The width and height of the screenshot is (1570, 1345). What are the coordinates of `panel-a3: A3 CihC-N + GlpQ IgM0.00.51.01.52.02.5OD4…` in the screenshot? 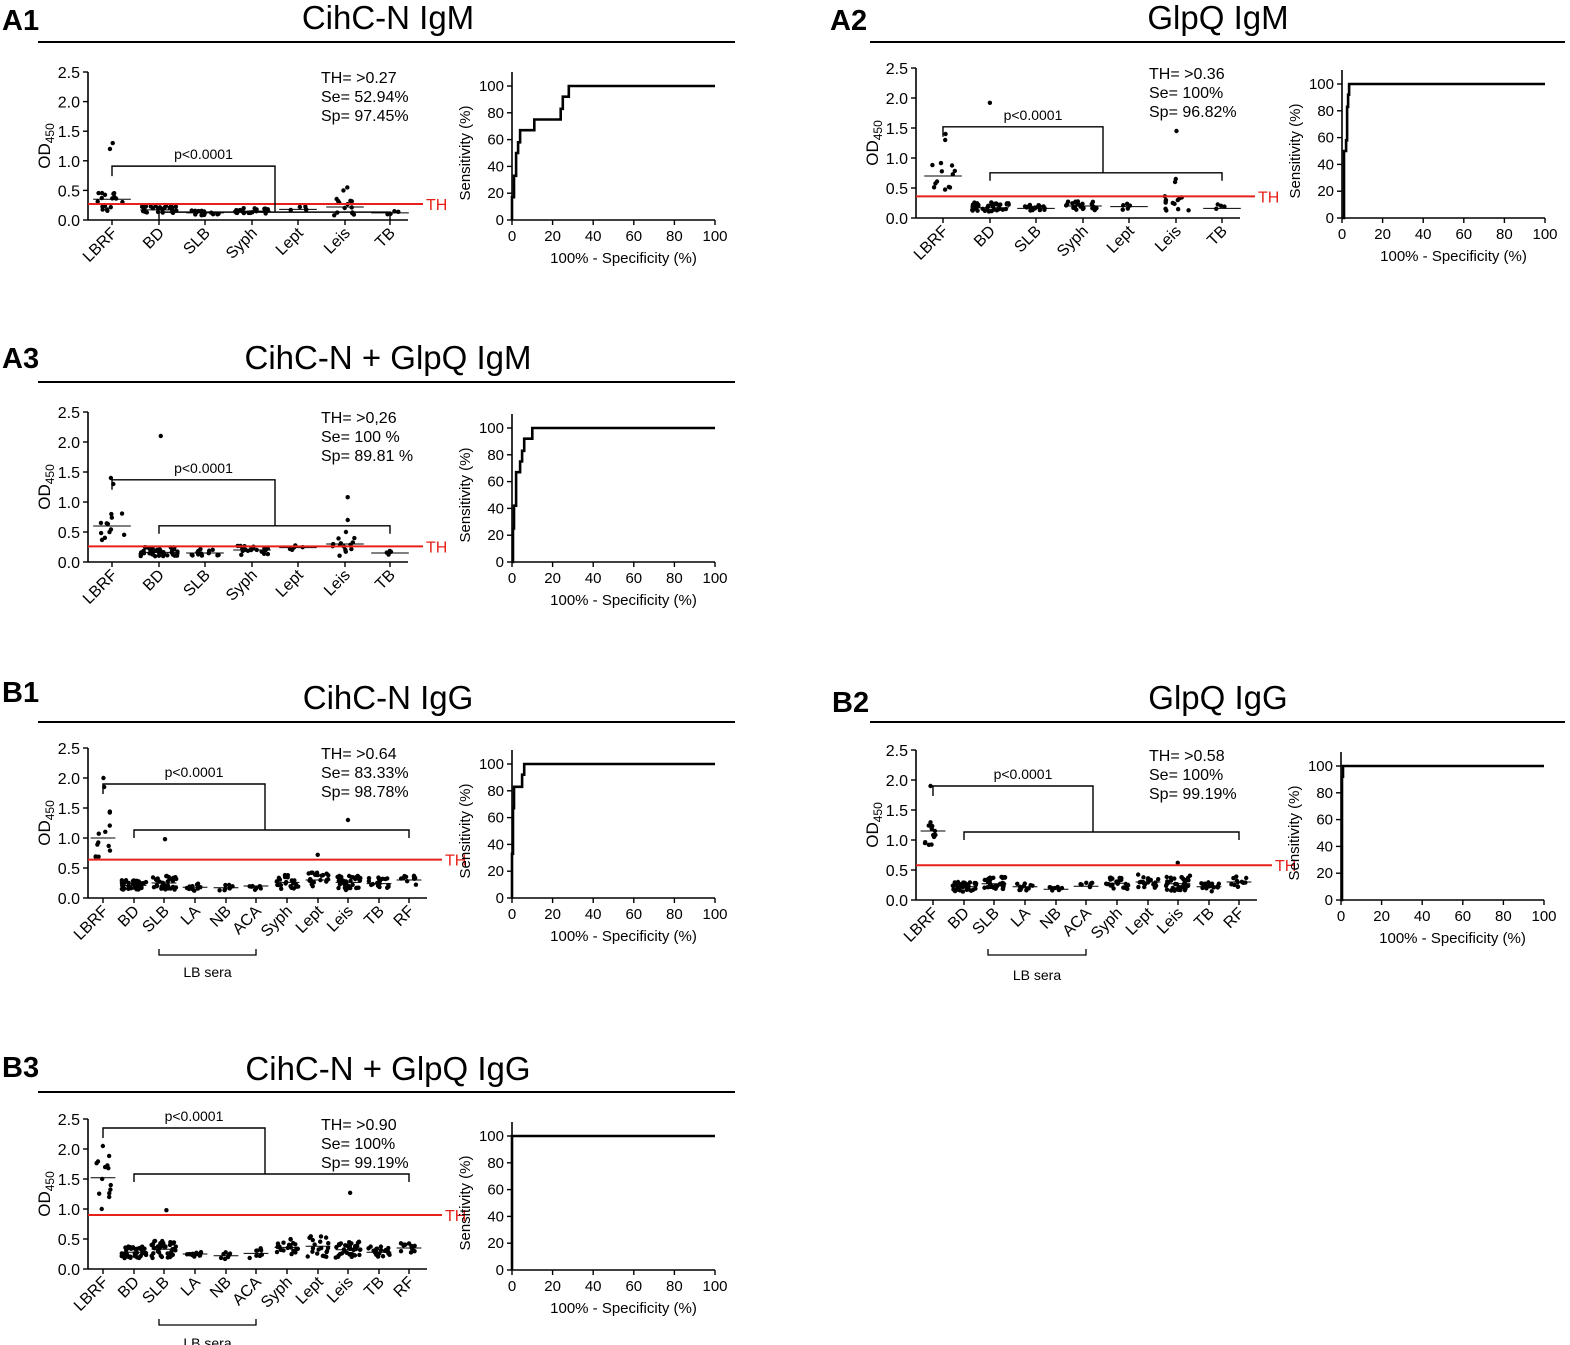 It's located at (368, 474).